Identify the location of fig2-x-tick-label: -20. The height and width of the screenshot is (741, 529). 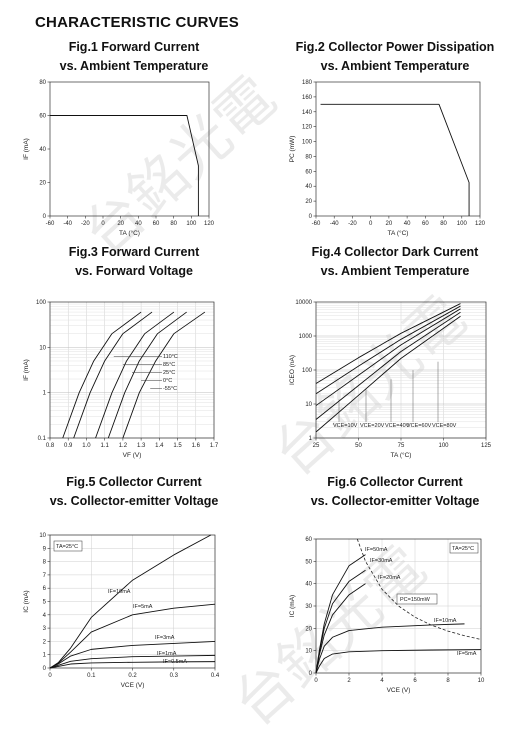
(352, 224).